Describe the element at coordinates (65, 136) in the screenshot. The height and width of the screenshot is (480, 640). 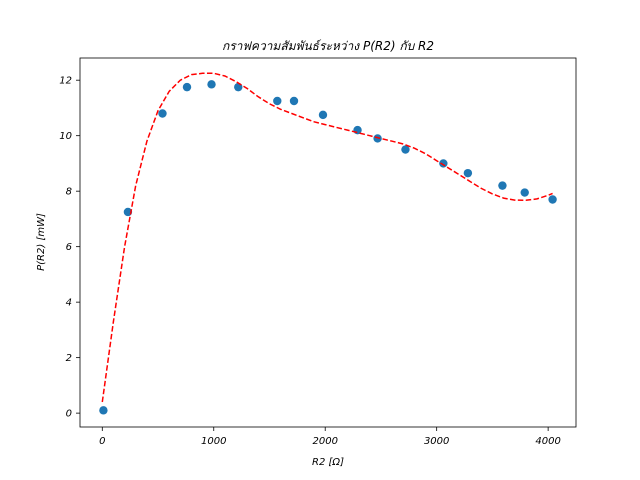
I see `y-tick-label: 10` at that location.